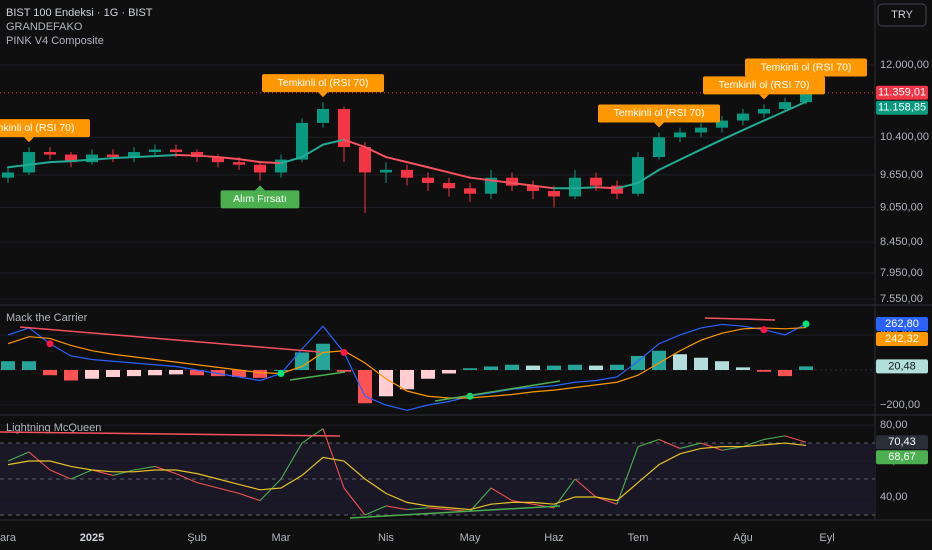  What do you see at coordinates (901, 299) in the screenshot?
I see `y-tick-label: 7.550,00` at bounding box center [901, 299].